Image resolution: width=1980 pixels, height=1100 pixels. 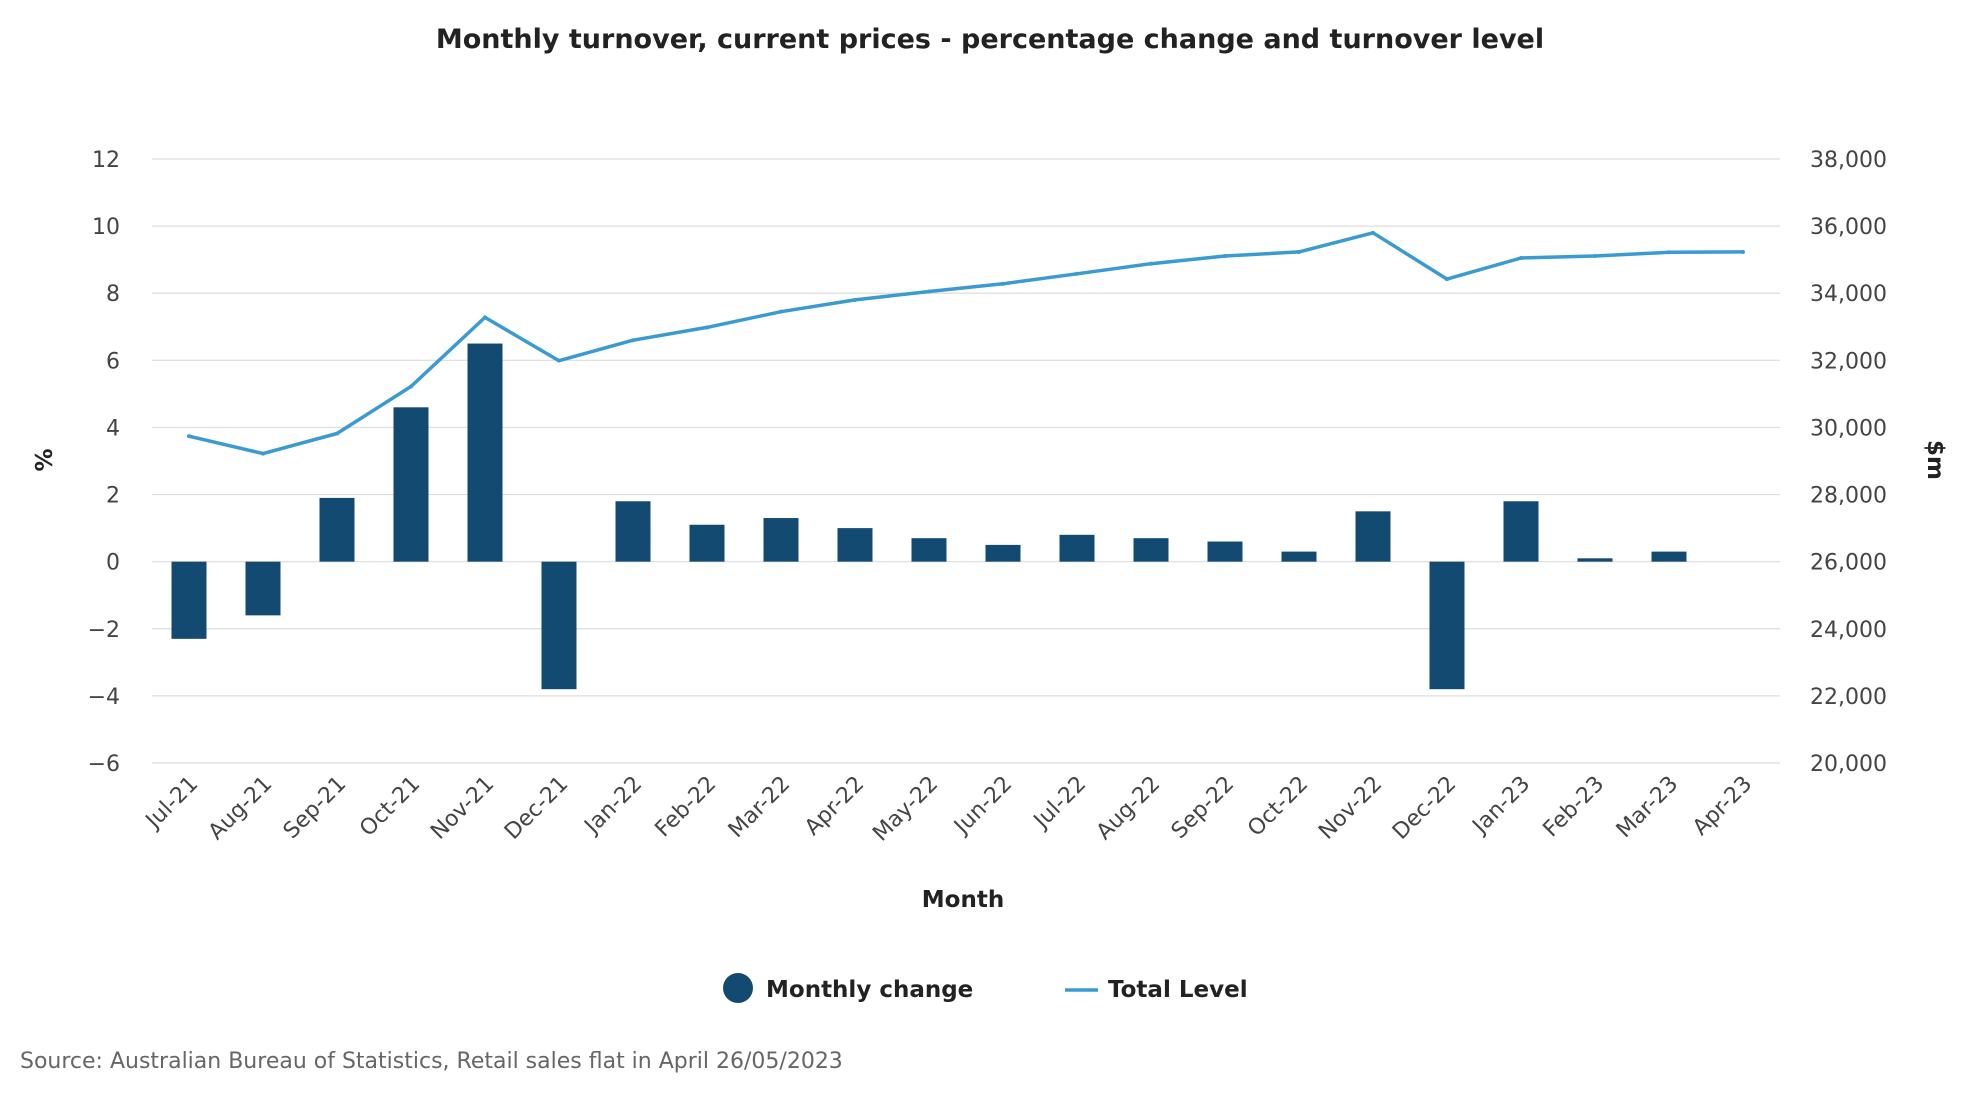 What do you see at coordinates (104, 462) in the screenshot?
I see `left-axis-ticks: 12 10 8 6 4 2 0 −2 −4 −6` at bounding box center [104, 462].